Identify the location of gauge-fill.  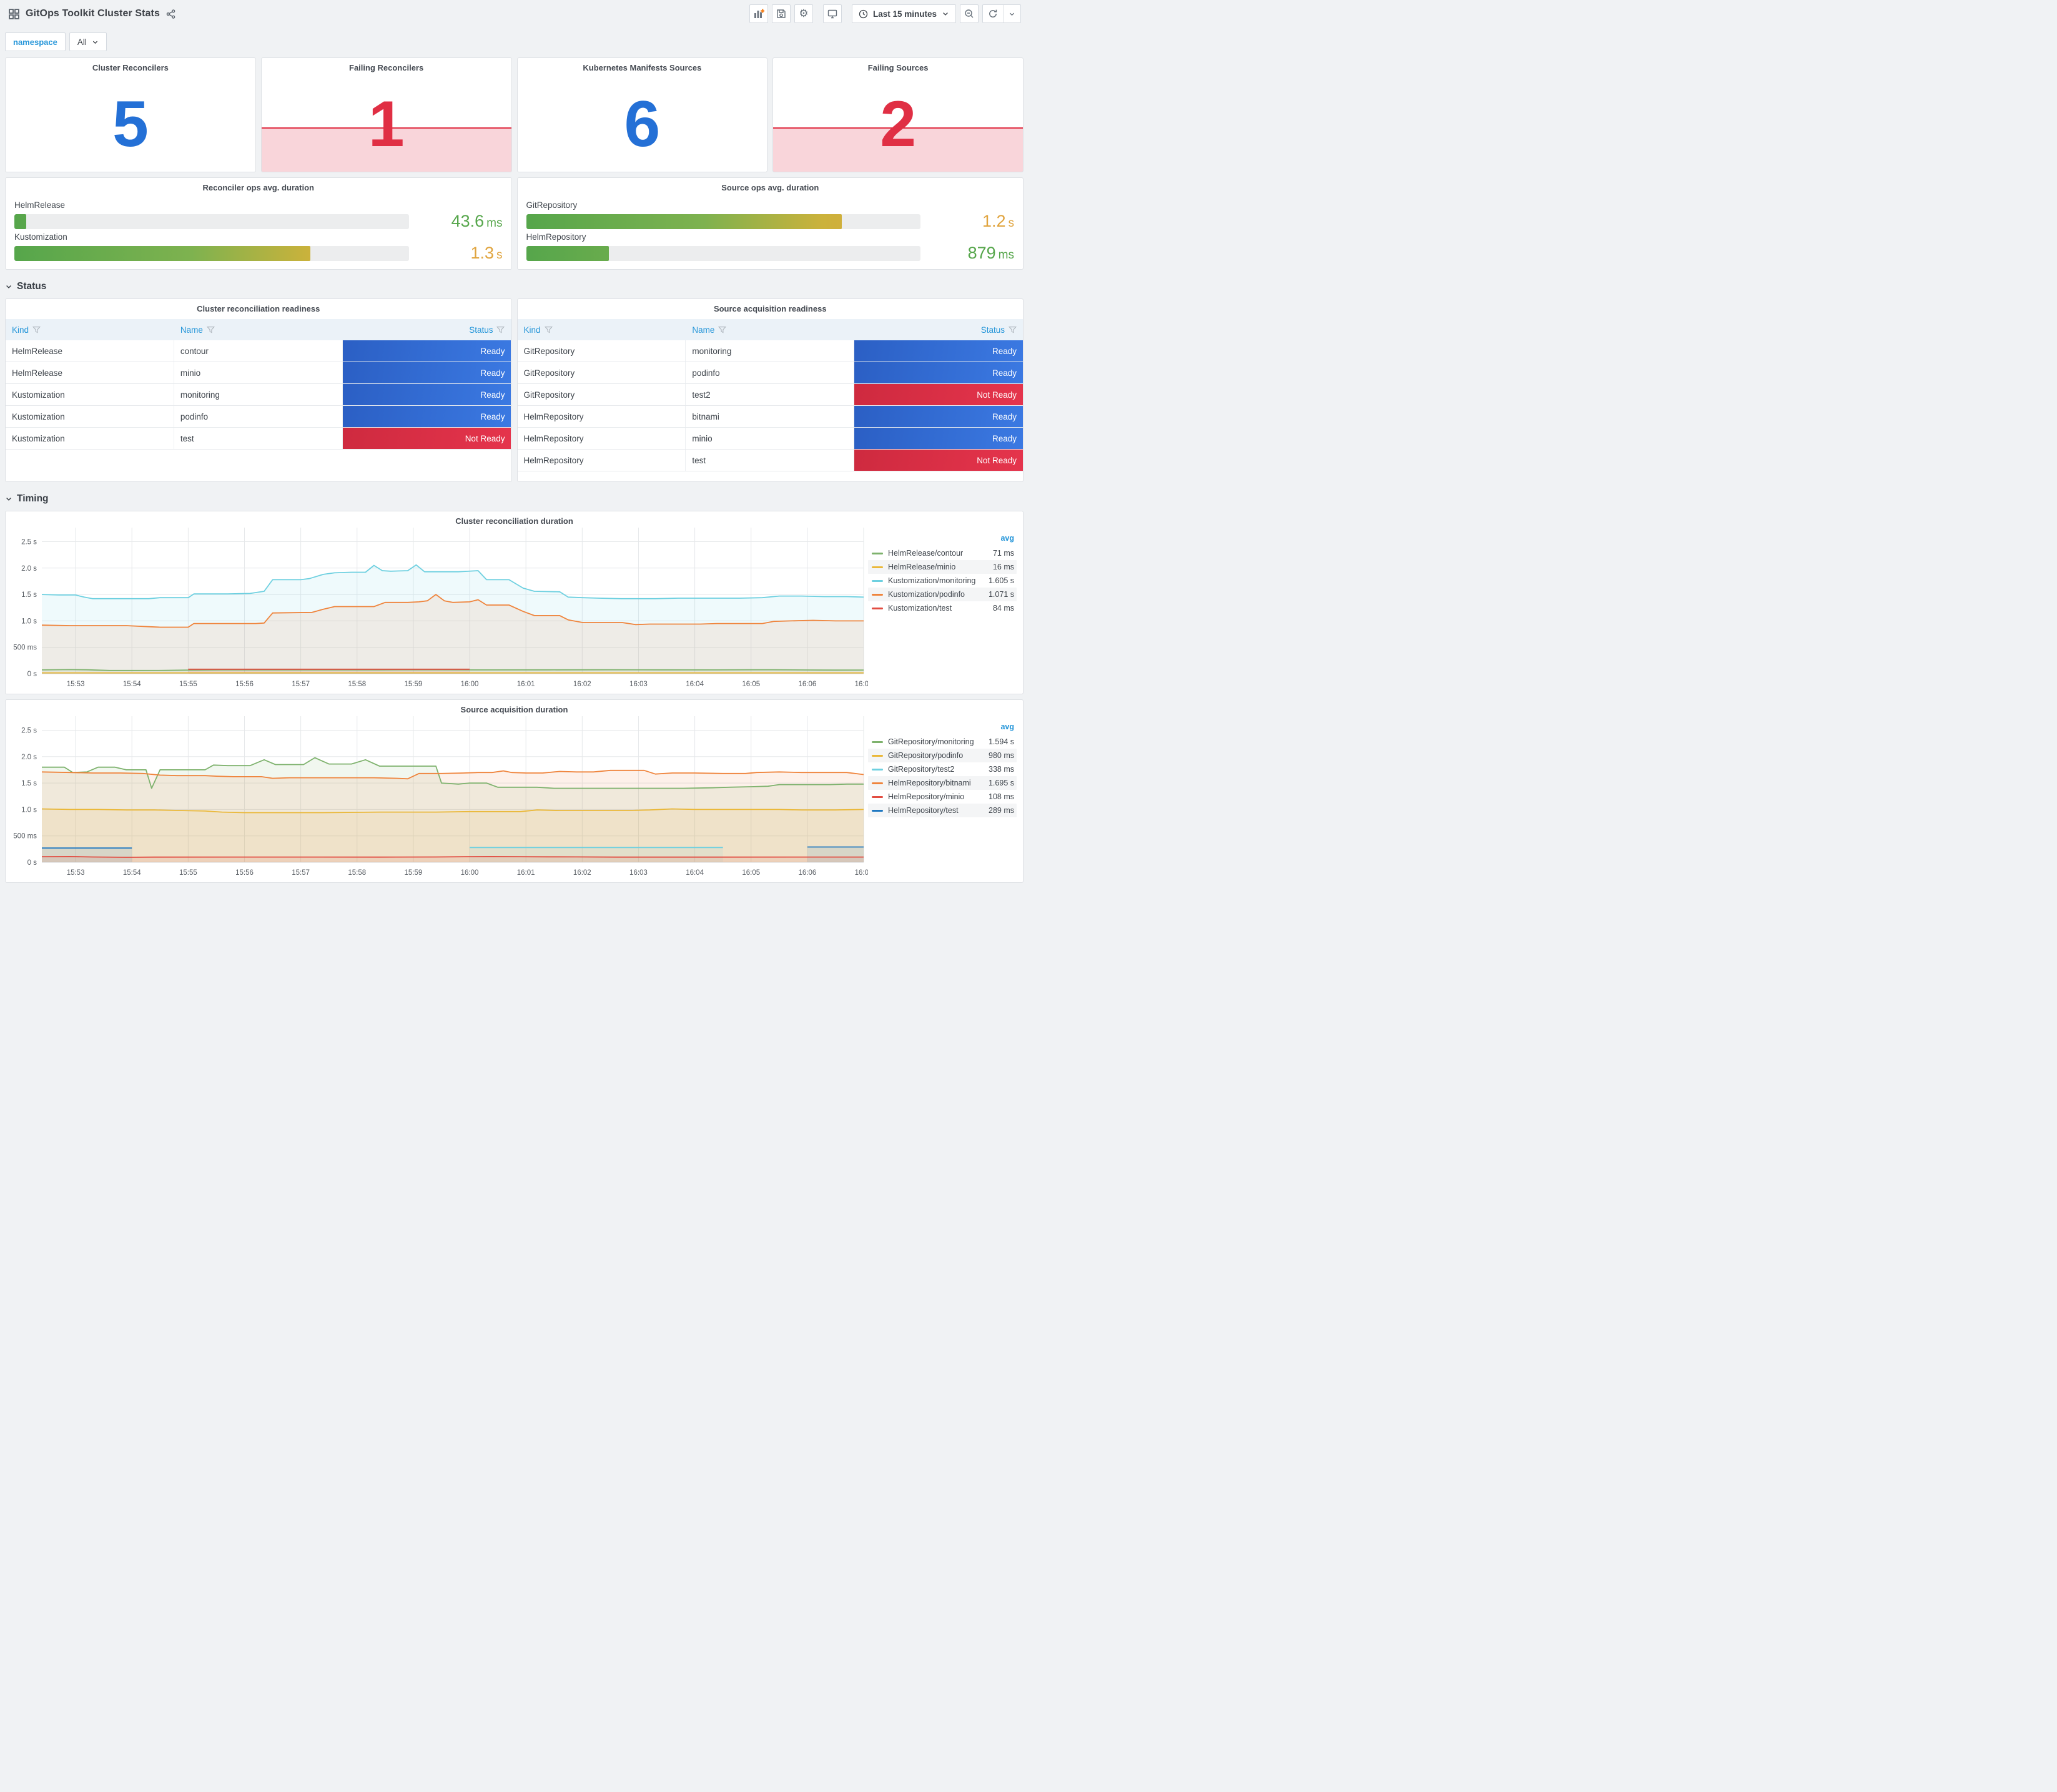
(568, 253).